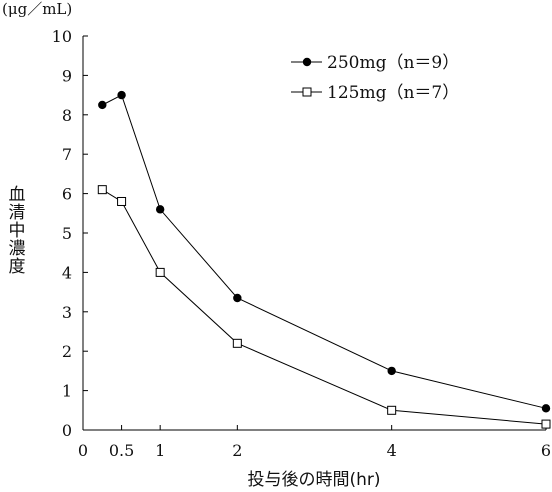  Describe the element at coordinates (83, 450) in the screenshot. I see `x-tick-label: 0` at that location.